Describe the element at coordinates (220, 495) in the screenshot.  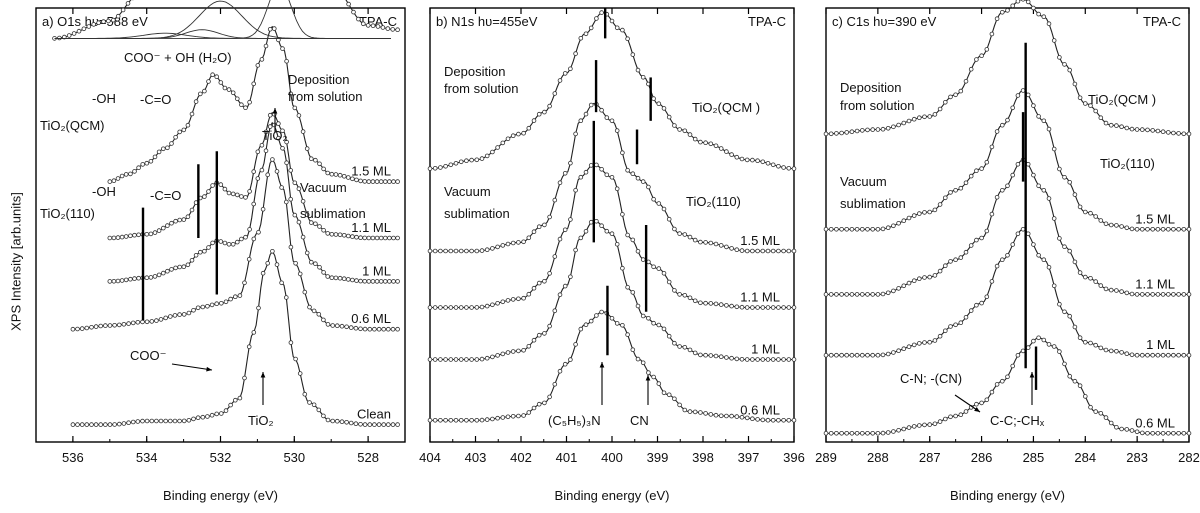
I see `x-axis-label: Binding energy (eV)` at that location.